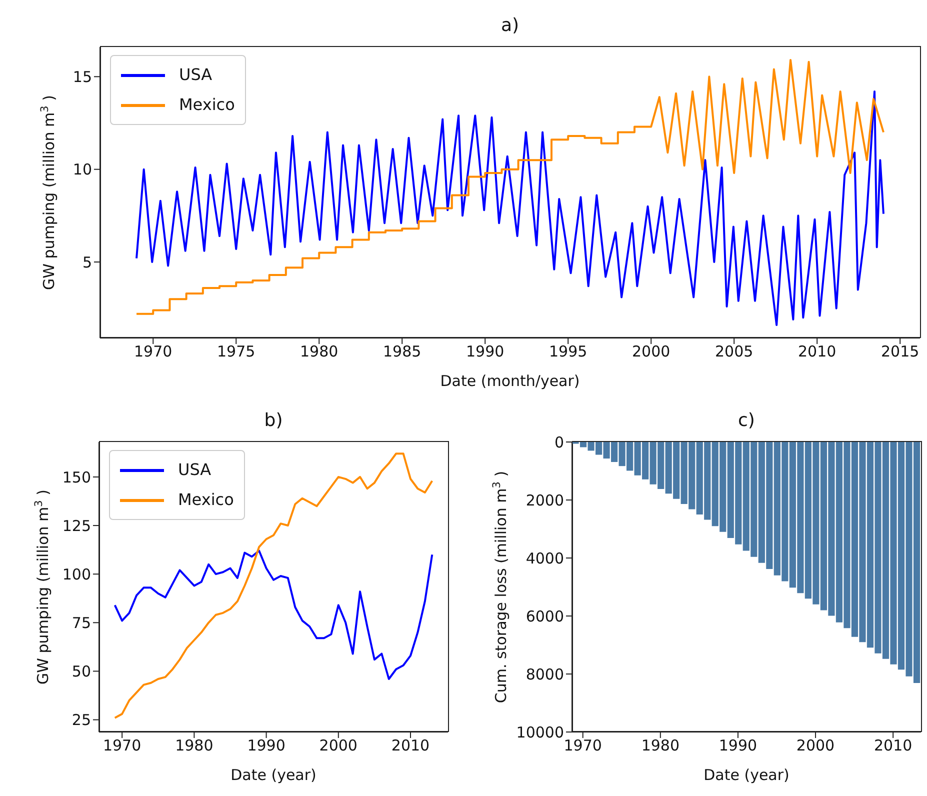  I want to click on x-tick-label: 1985, so click(402, 351).